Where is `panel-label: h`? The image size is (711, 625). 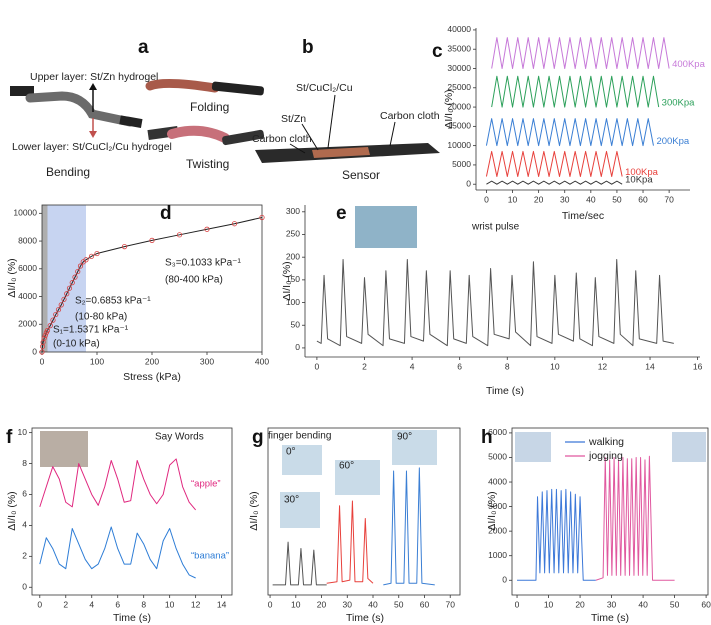
panel-label: h is located at coordinates (487, 437).